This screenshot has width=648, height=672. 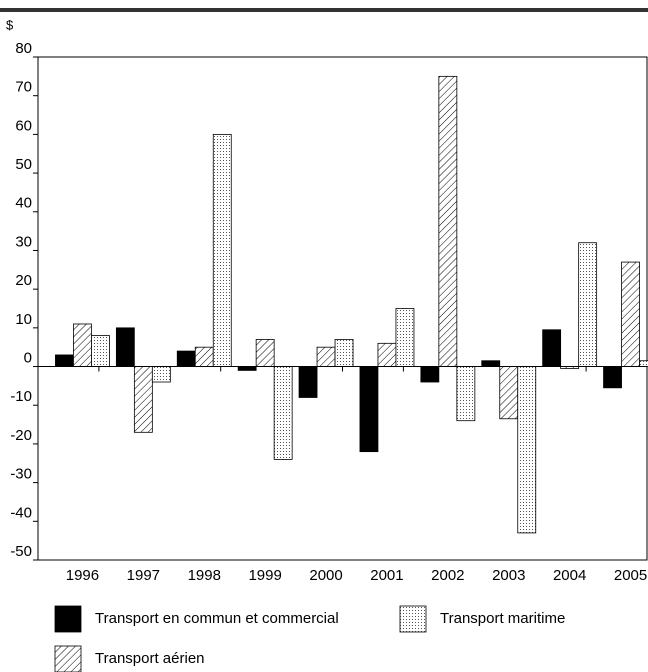 What do you see at coordinates (28, 358) in the screenshot?
I see `y-tick-label: 0` at bounding box center [28, 358].